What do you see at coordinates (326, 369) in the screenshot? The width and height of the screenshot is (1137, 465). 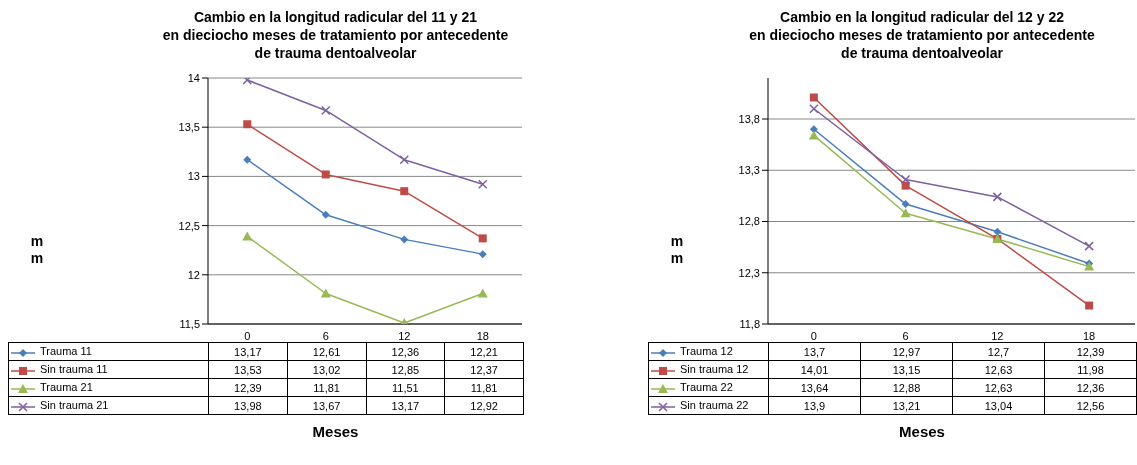 I see `data-label: 13,02` at bounding box center [326, 369].